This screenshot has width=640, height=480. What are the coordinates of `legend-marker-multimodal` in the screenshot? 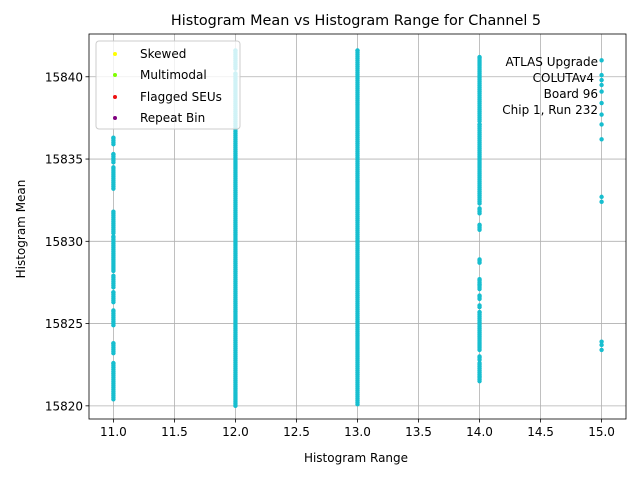 It's located at (115, 75).